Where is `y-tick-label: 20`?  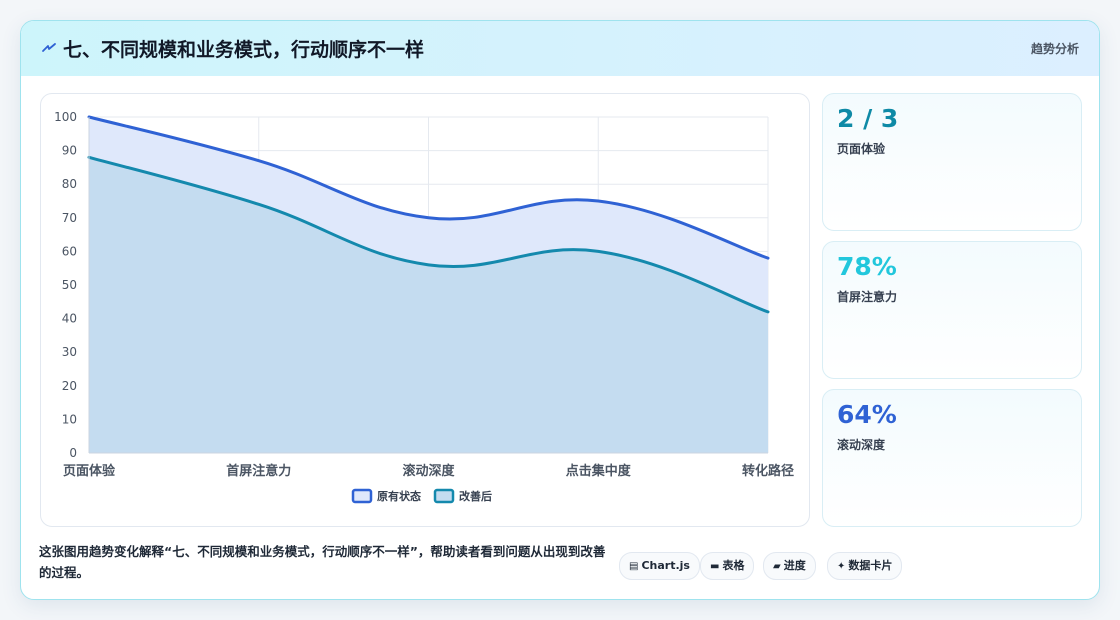 y-tick-label: 20 is located at coordinates (69, 386).